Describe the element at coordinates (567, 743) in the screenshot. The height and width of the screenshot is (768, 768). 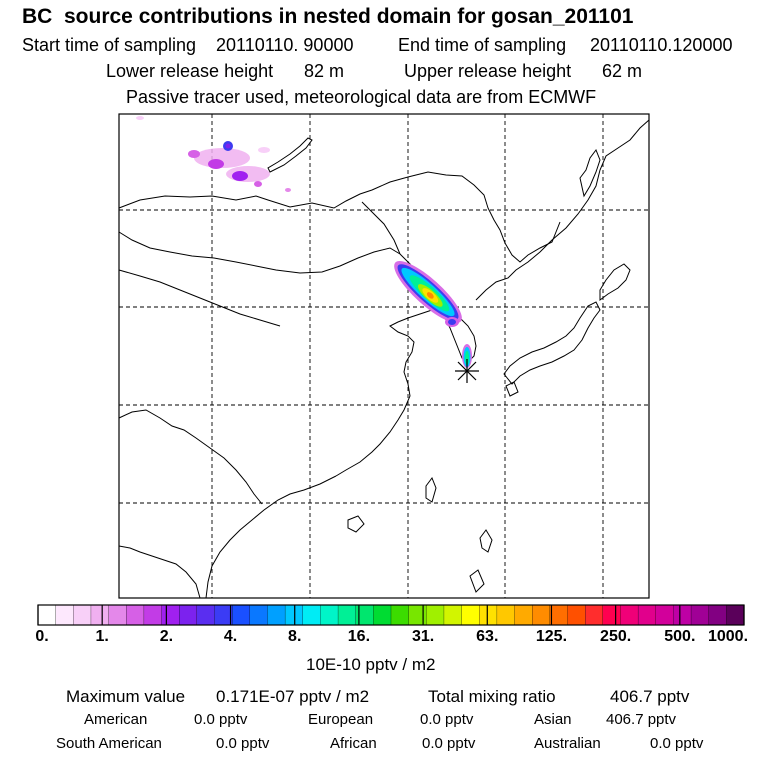
I see `region-name: Australian` at that location.